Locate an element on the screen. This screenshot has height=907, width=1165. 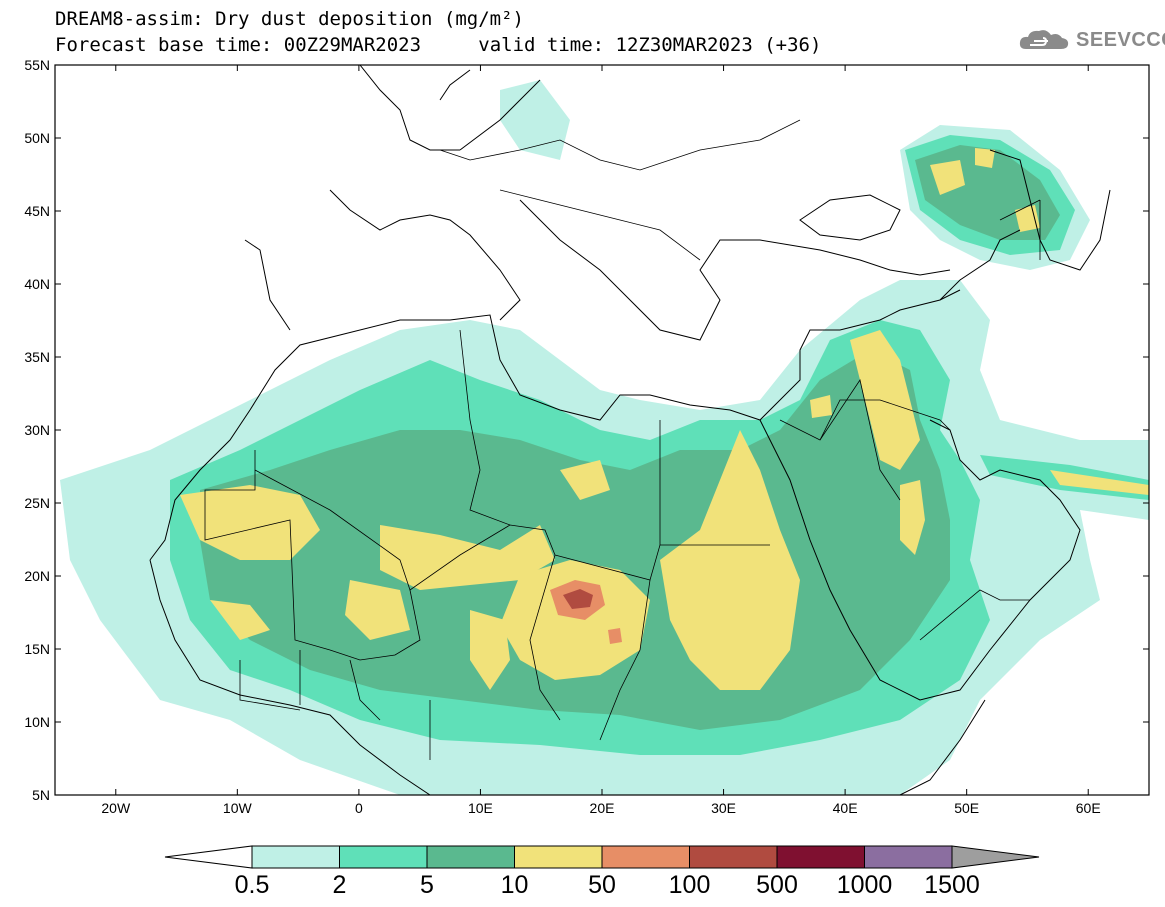
lat-label: 30N is located at coordinates (37, 430).